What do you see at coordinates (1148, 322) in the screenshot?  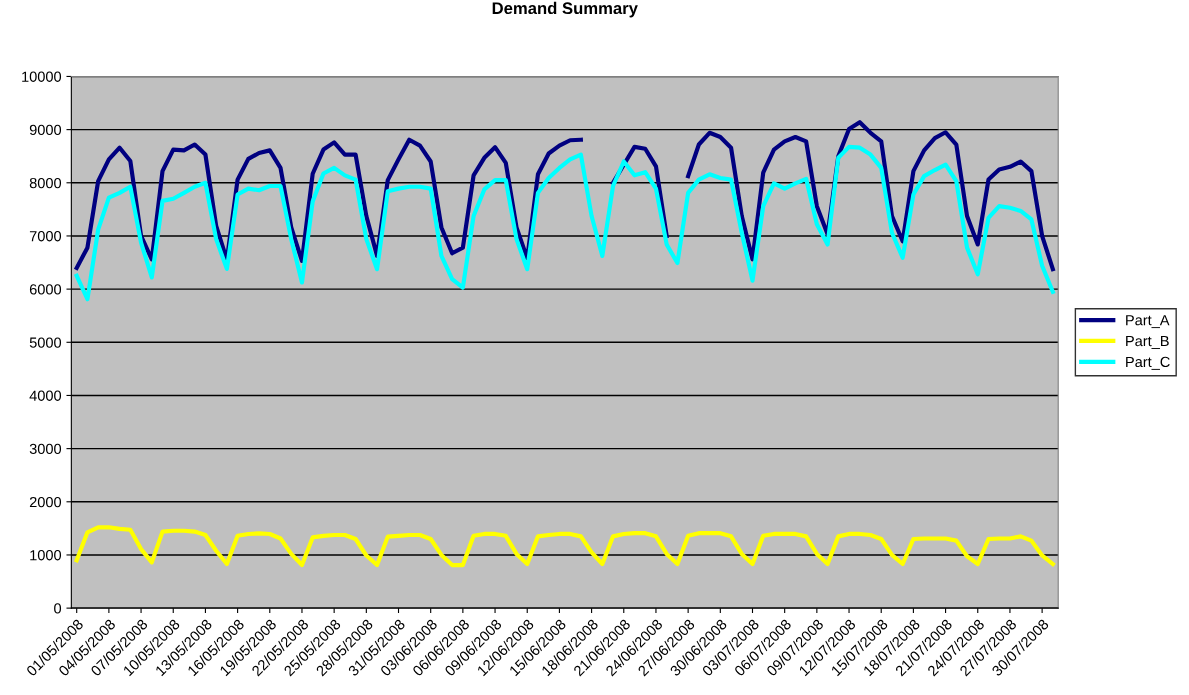 I see `legend-label: Part_A` at bounding box center [1148, 322].